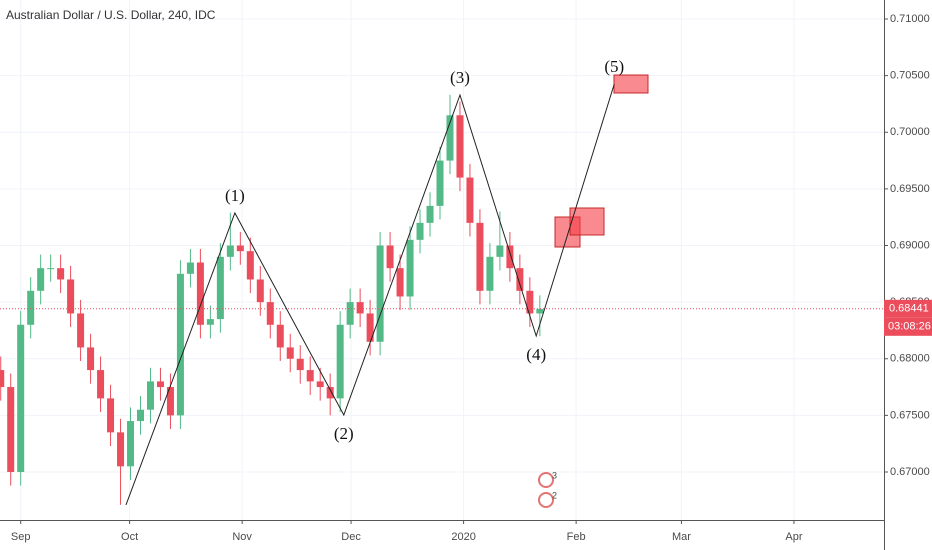 The width and height of the screenshot is (932, 550). I want to click on y-tick-label: 0.69000, so click(910, 245).